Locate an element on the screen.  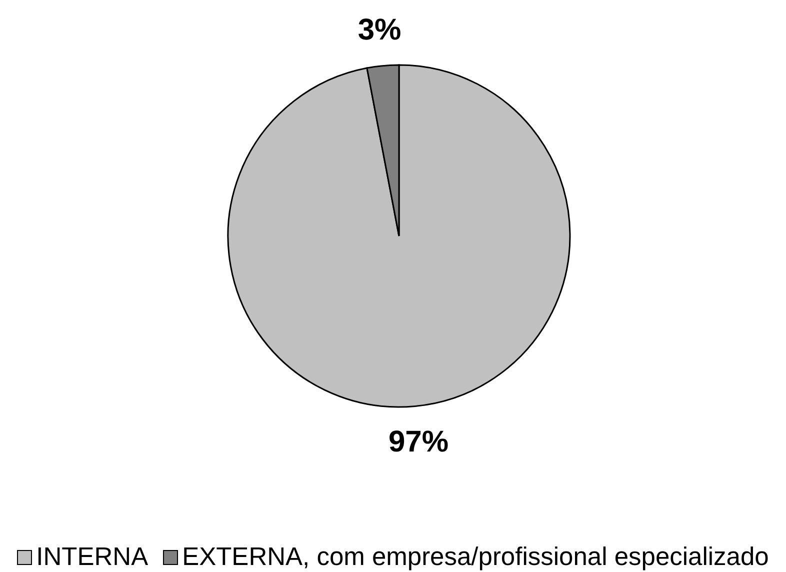
data-label: 97% is located at coordinates (418, 442).